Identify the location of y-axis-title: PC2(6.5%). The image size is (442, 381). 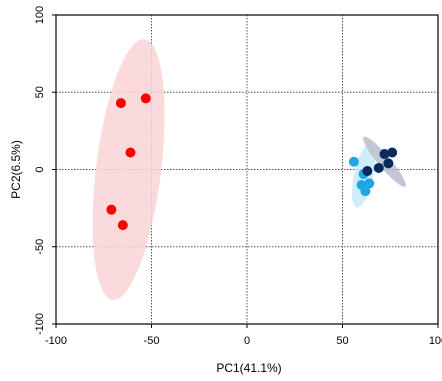
(16, 169).